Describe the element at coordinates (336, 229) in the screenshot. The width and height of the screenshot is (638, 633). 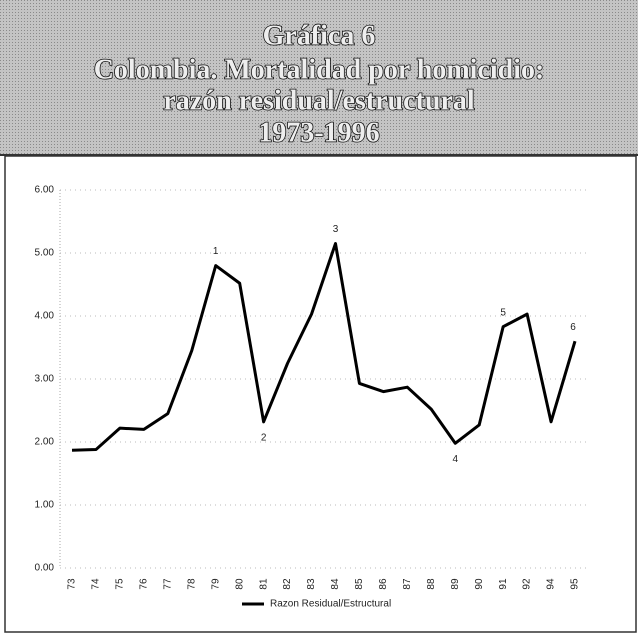
I see `annotation: 3` at that location.